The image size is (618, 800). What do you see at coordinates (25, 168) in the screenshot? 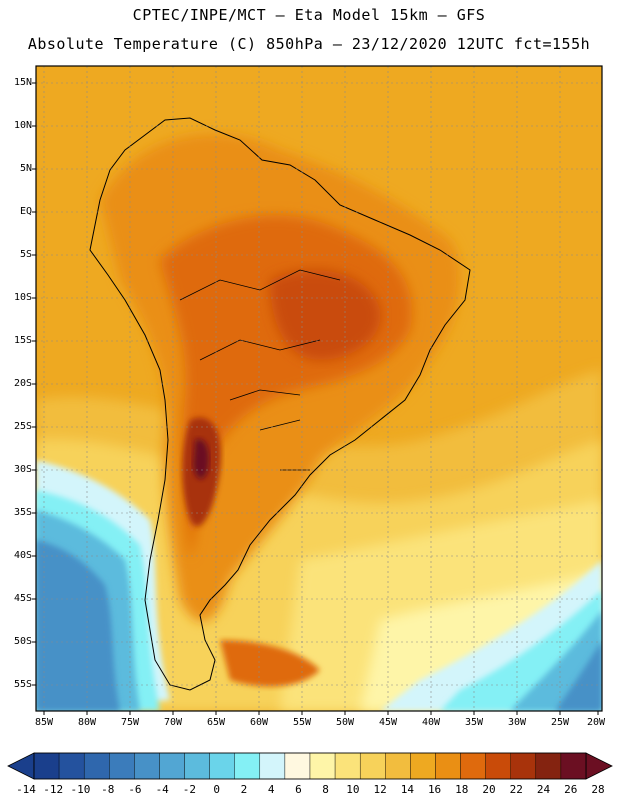
I see `lat-label: 5N` at bounding box center [25, 168].